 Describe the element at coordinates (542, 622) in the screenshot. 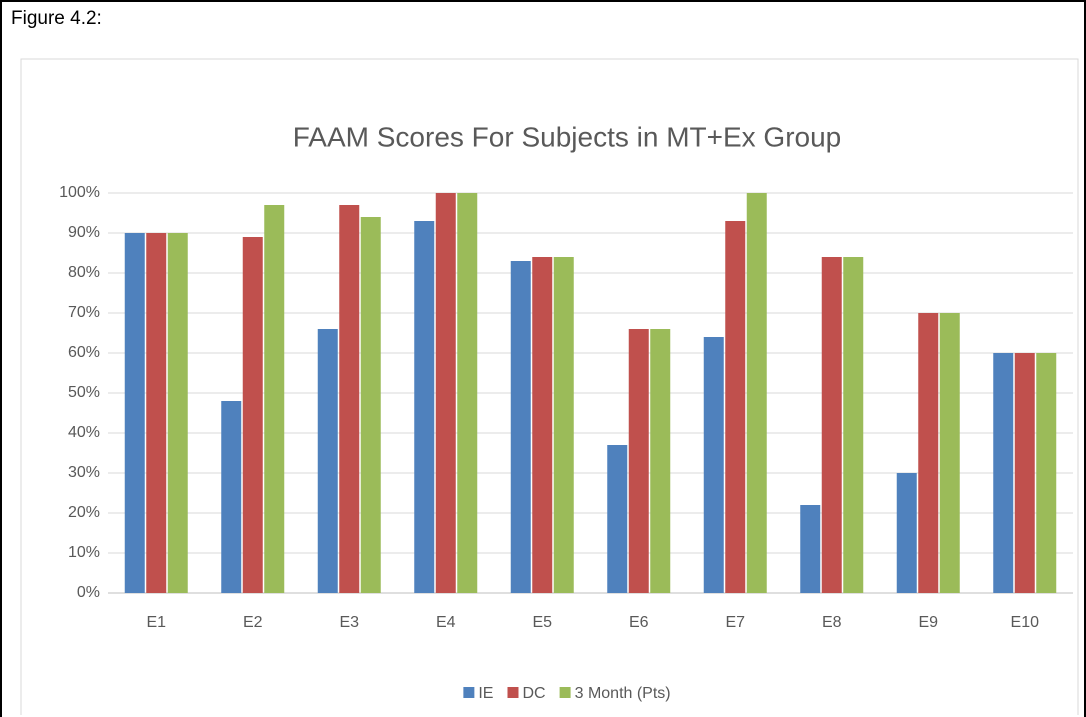

I see `x-tick-label: E5` at that location.